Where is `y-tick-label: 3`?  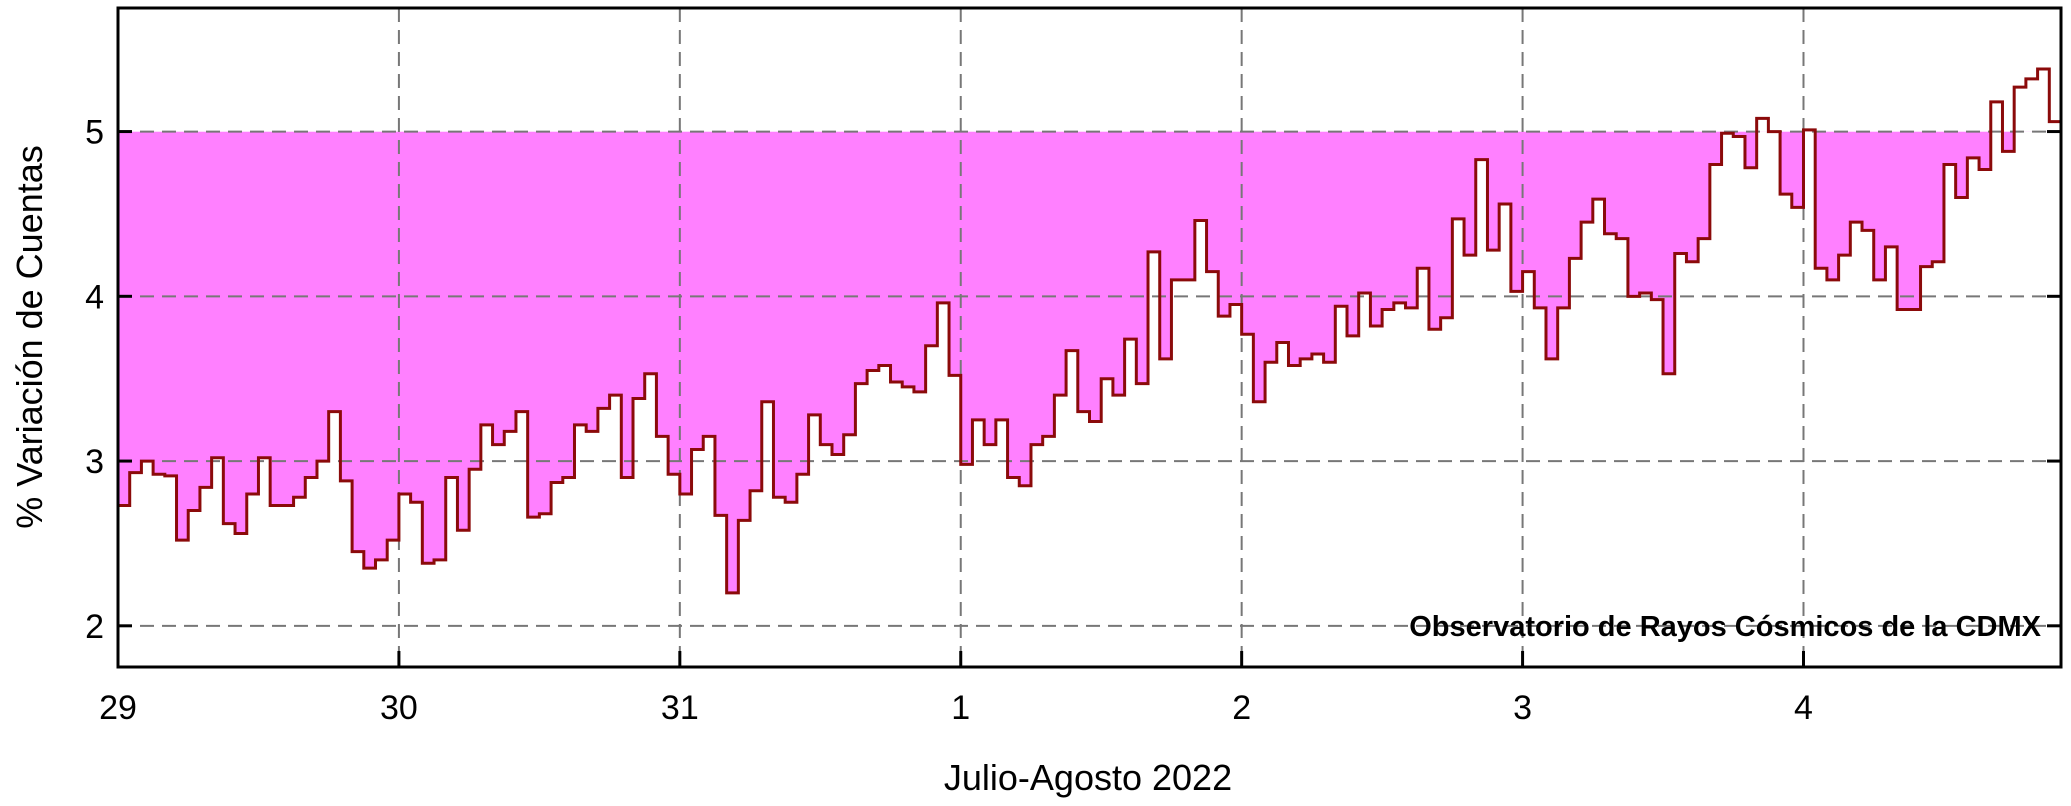
y-tick-label: 3 is located at coordinates (94, 462).